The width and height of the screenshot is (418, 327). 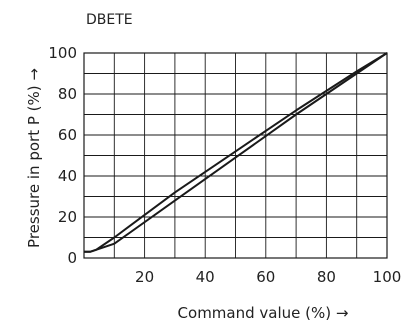 I want to click on x-tick-label: 60, so click(x=265, y=277).